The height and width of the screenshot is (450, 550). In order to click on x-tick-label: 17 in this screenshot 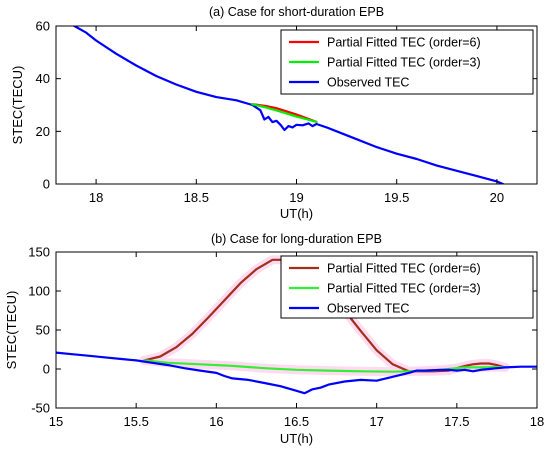, I will do `click(376, 421)`.